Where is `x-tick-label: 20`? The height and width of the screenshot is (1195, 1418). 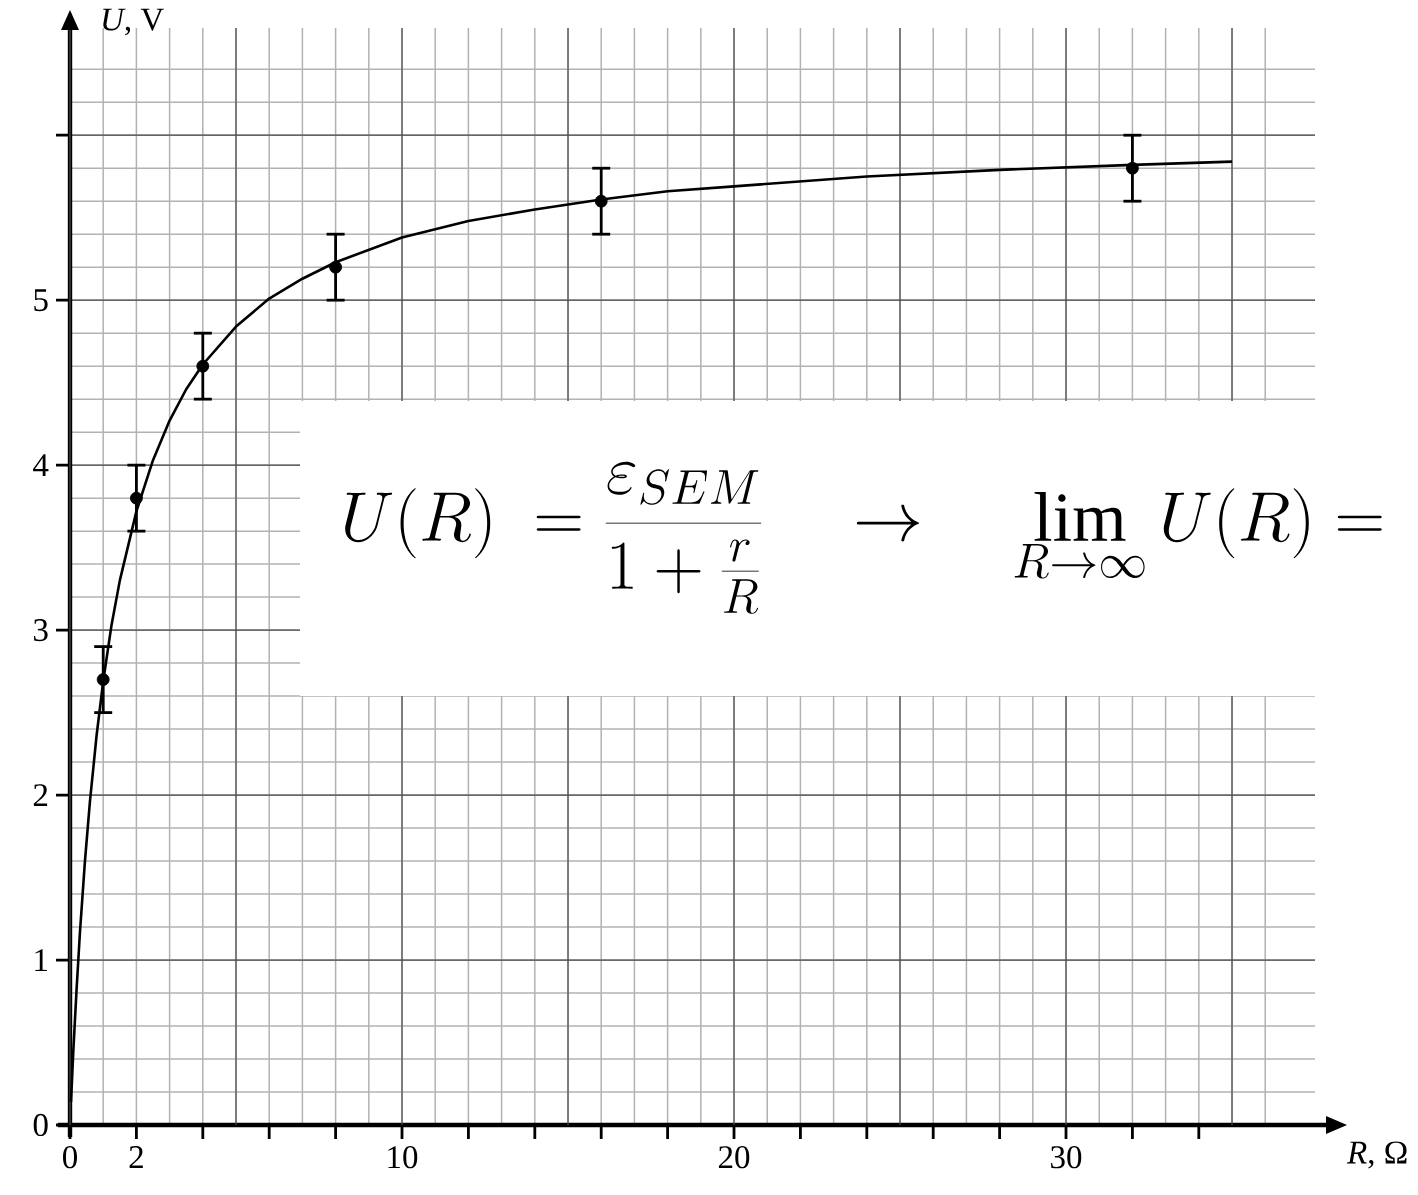 x-tick-label: 20 is located at coordinates (734, 1157).